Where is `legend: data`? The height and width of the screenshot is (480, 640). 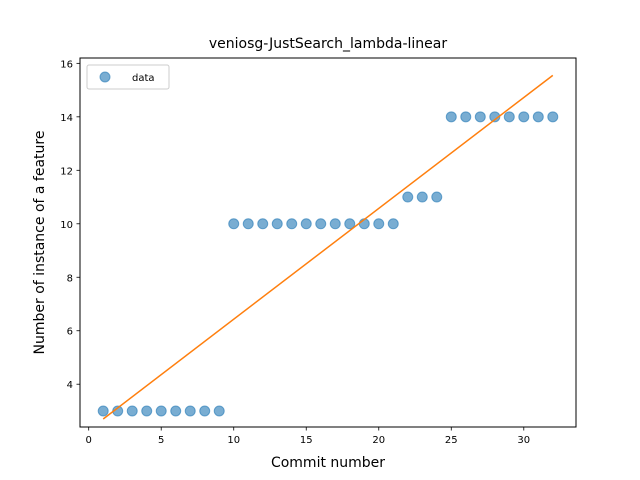
legend: data is located at coordinates (128, 77).